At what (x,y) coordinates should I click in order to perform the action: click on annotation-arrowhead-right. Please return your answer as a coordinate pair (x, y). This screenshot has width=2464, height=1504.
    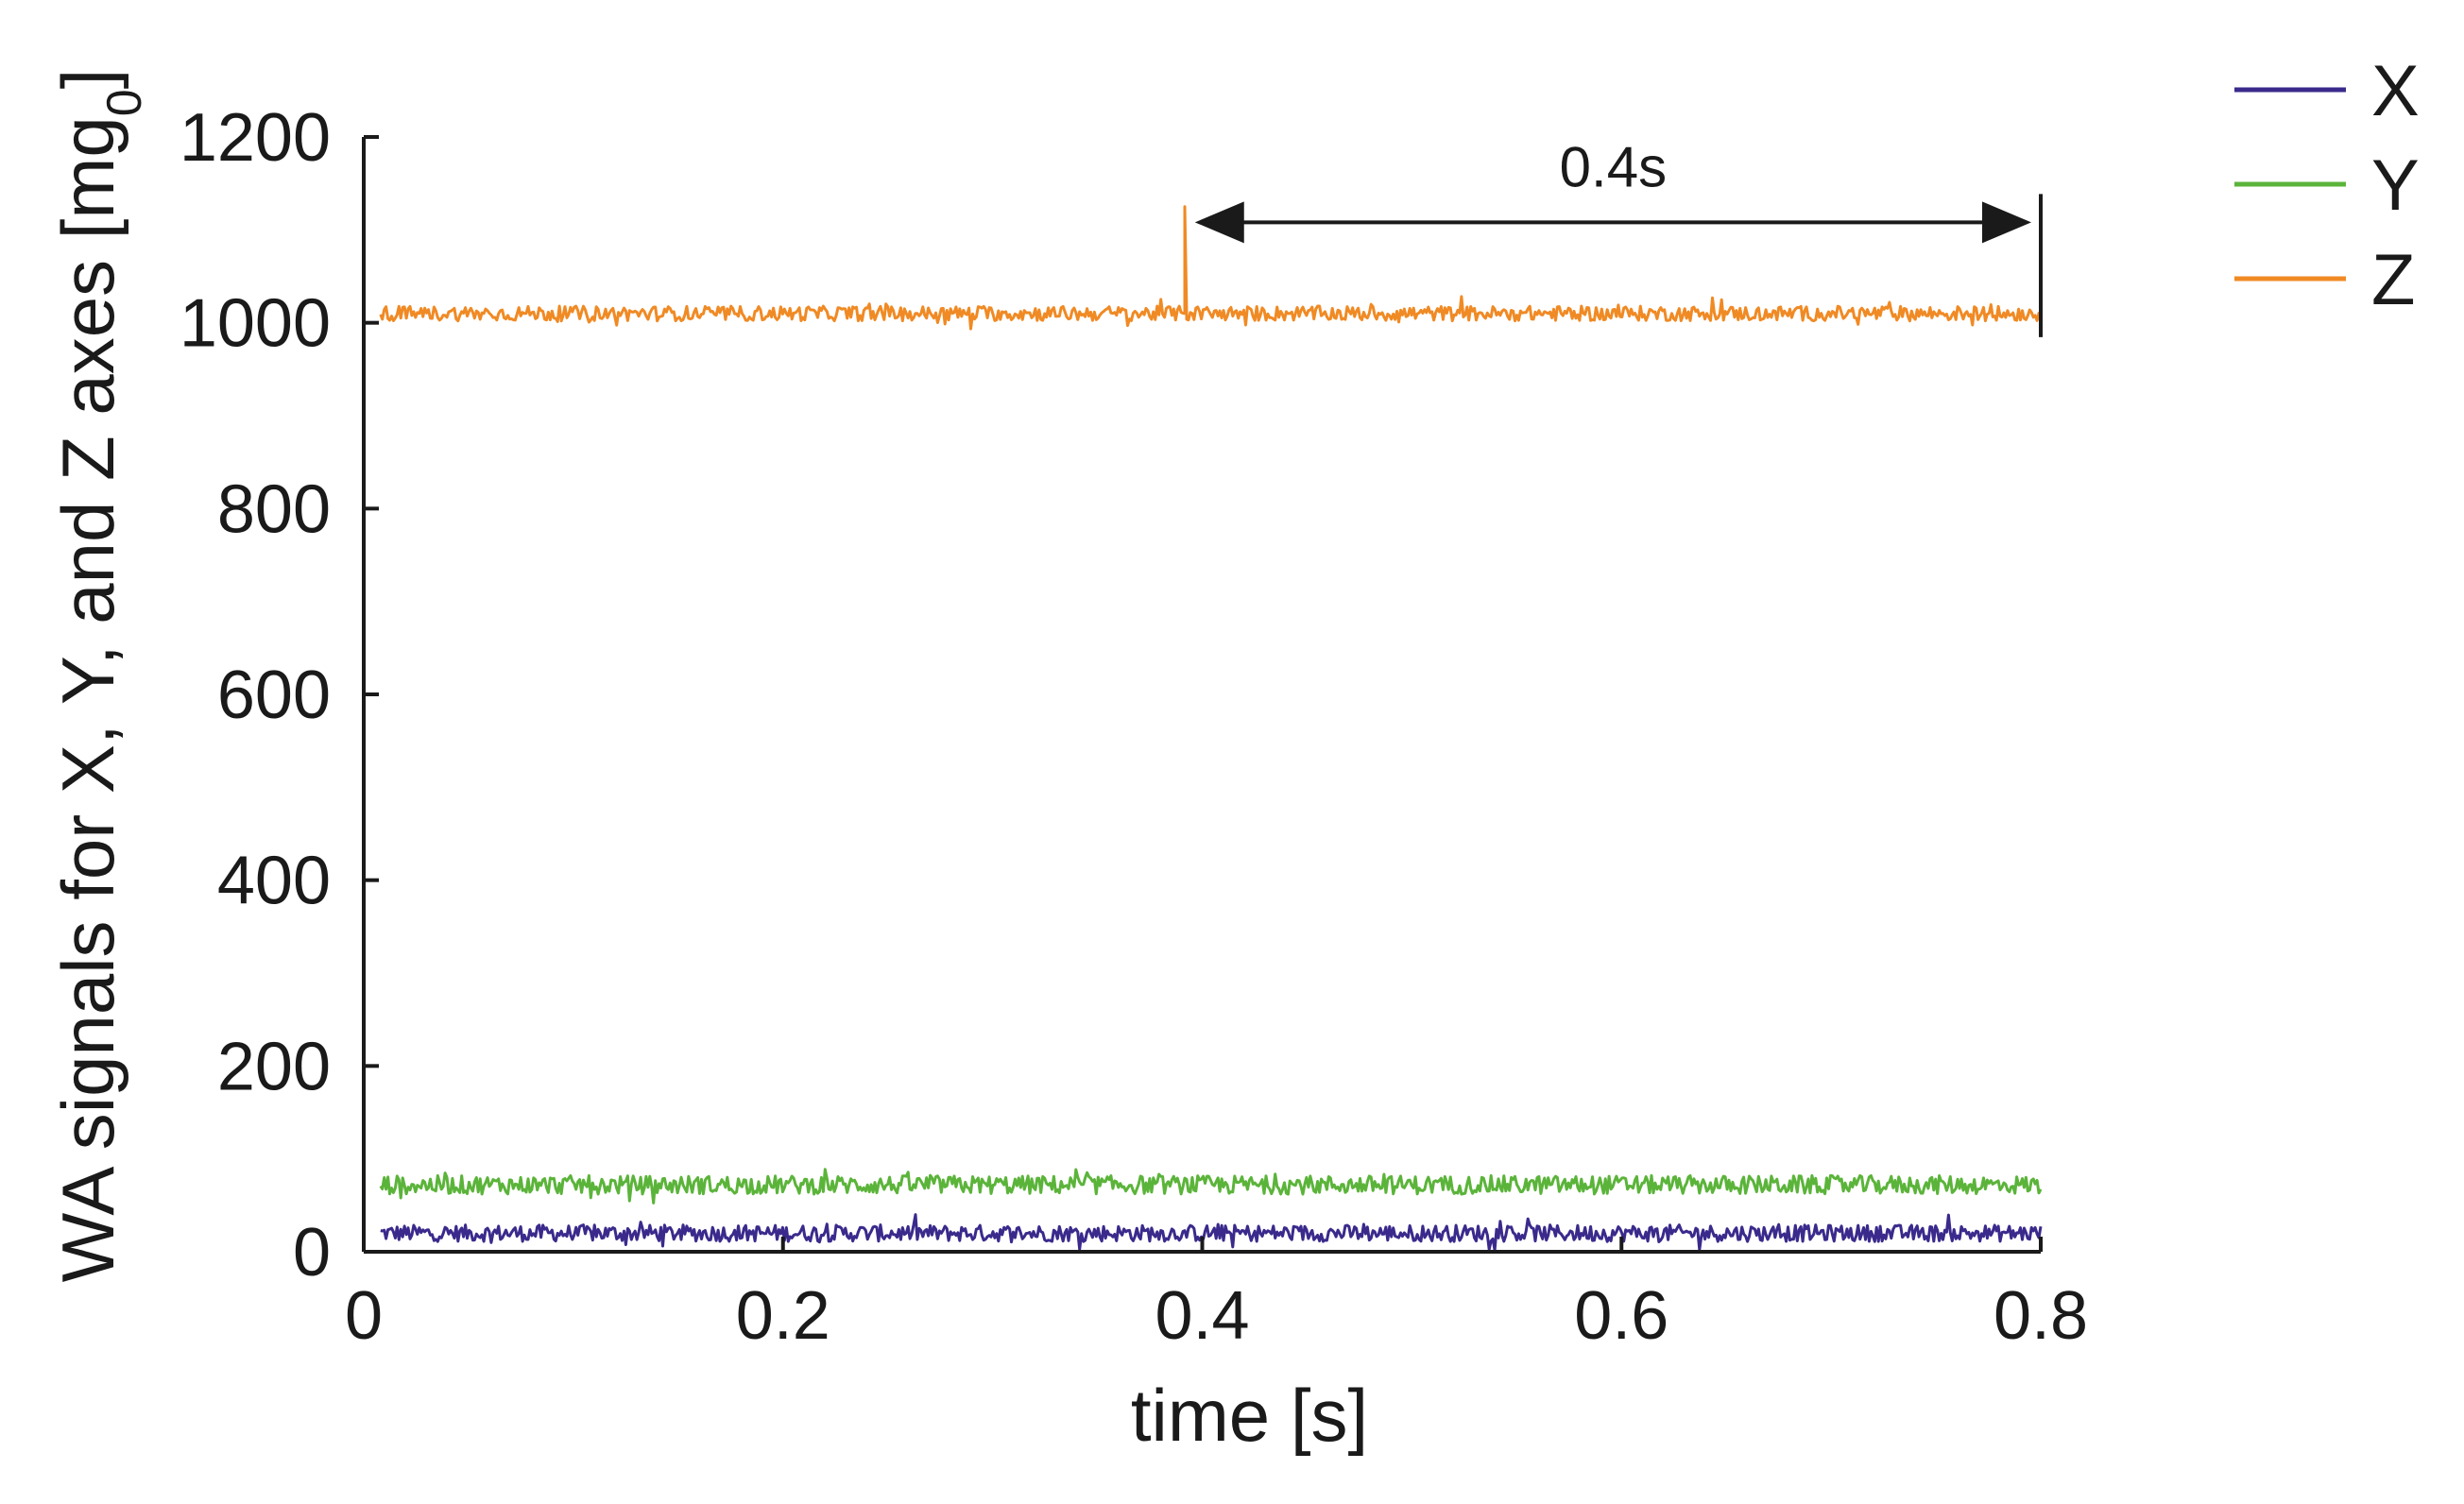
    Looking at the image, I should click on (2007, 222).